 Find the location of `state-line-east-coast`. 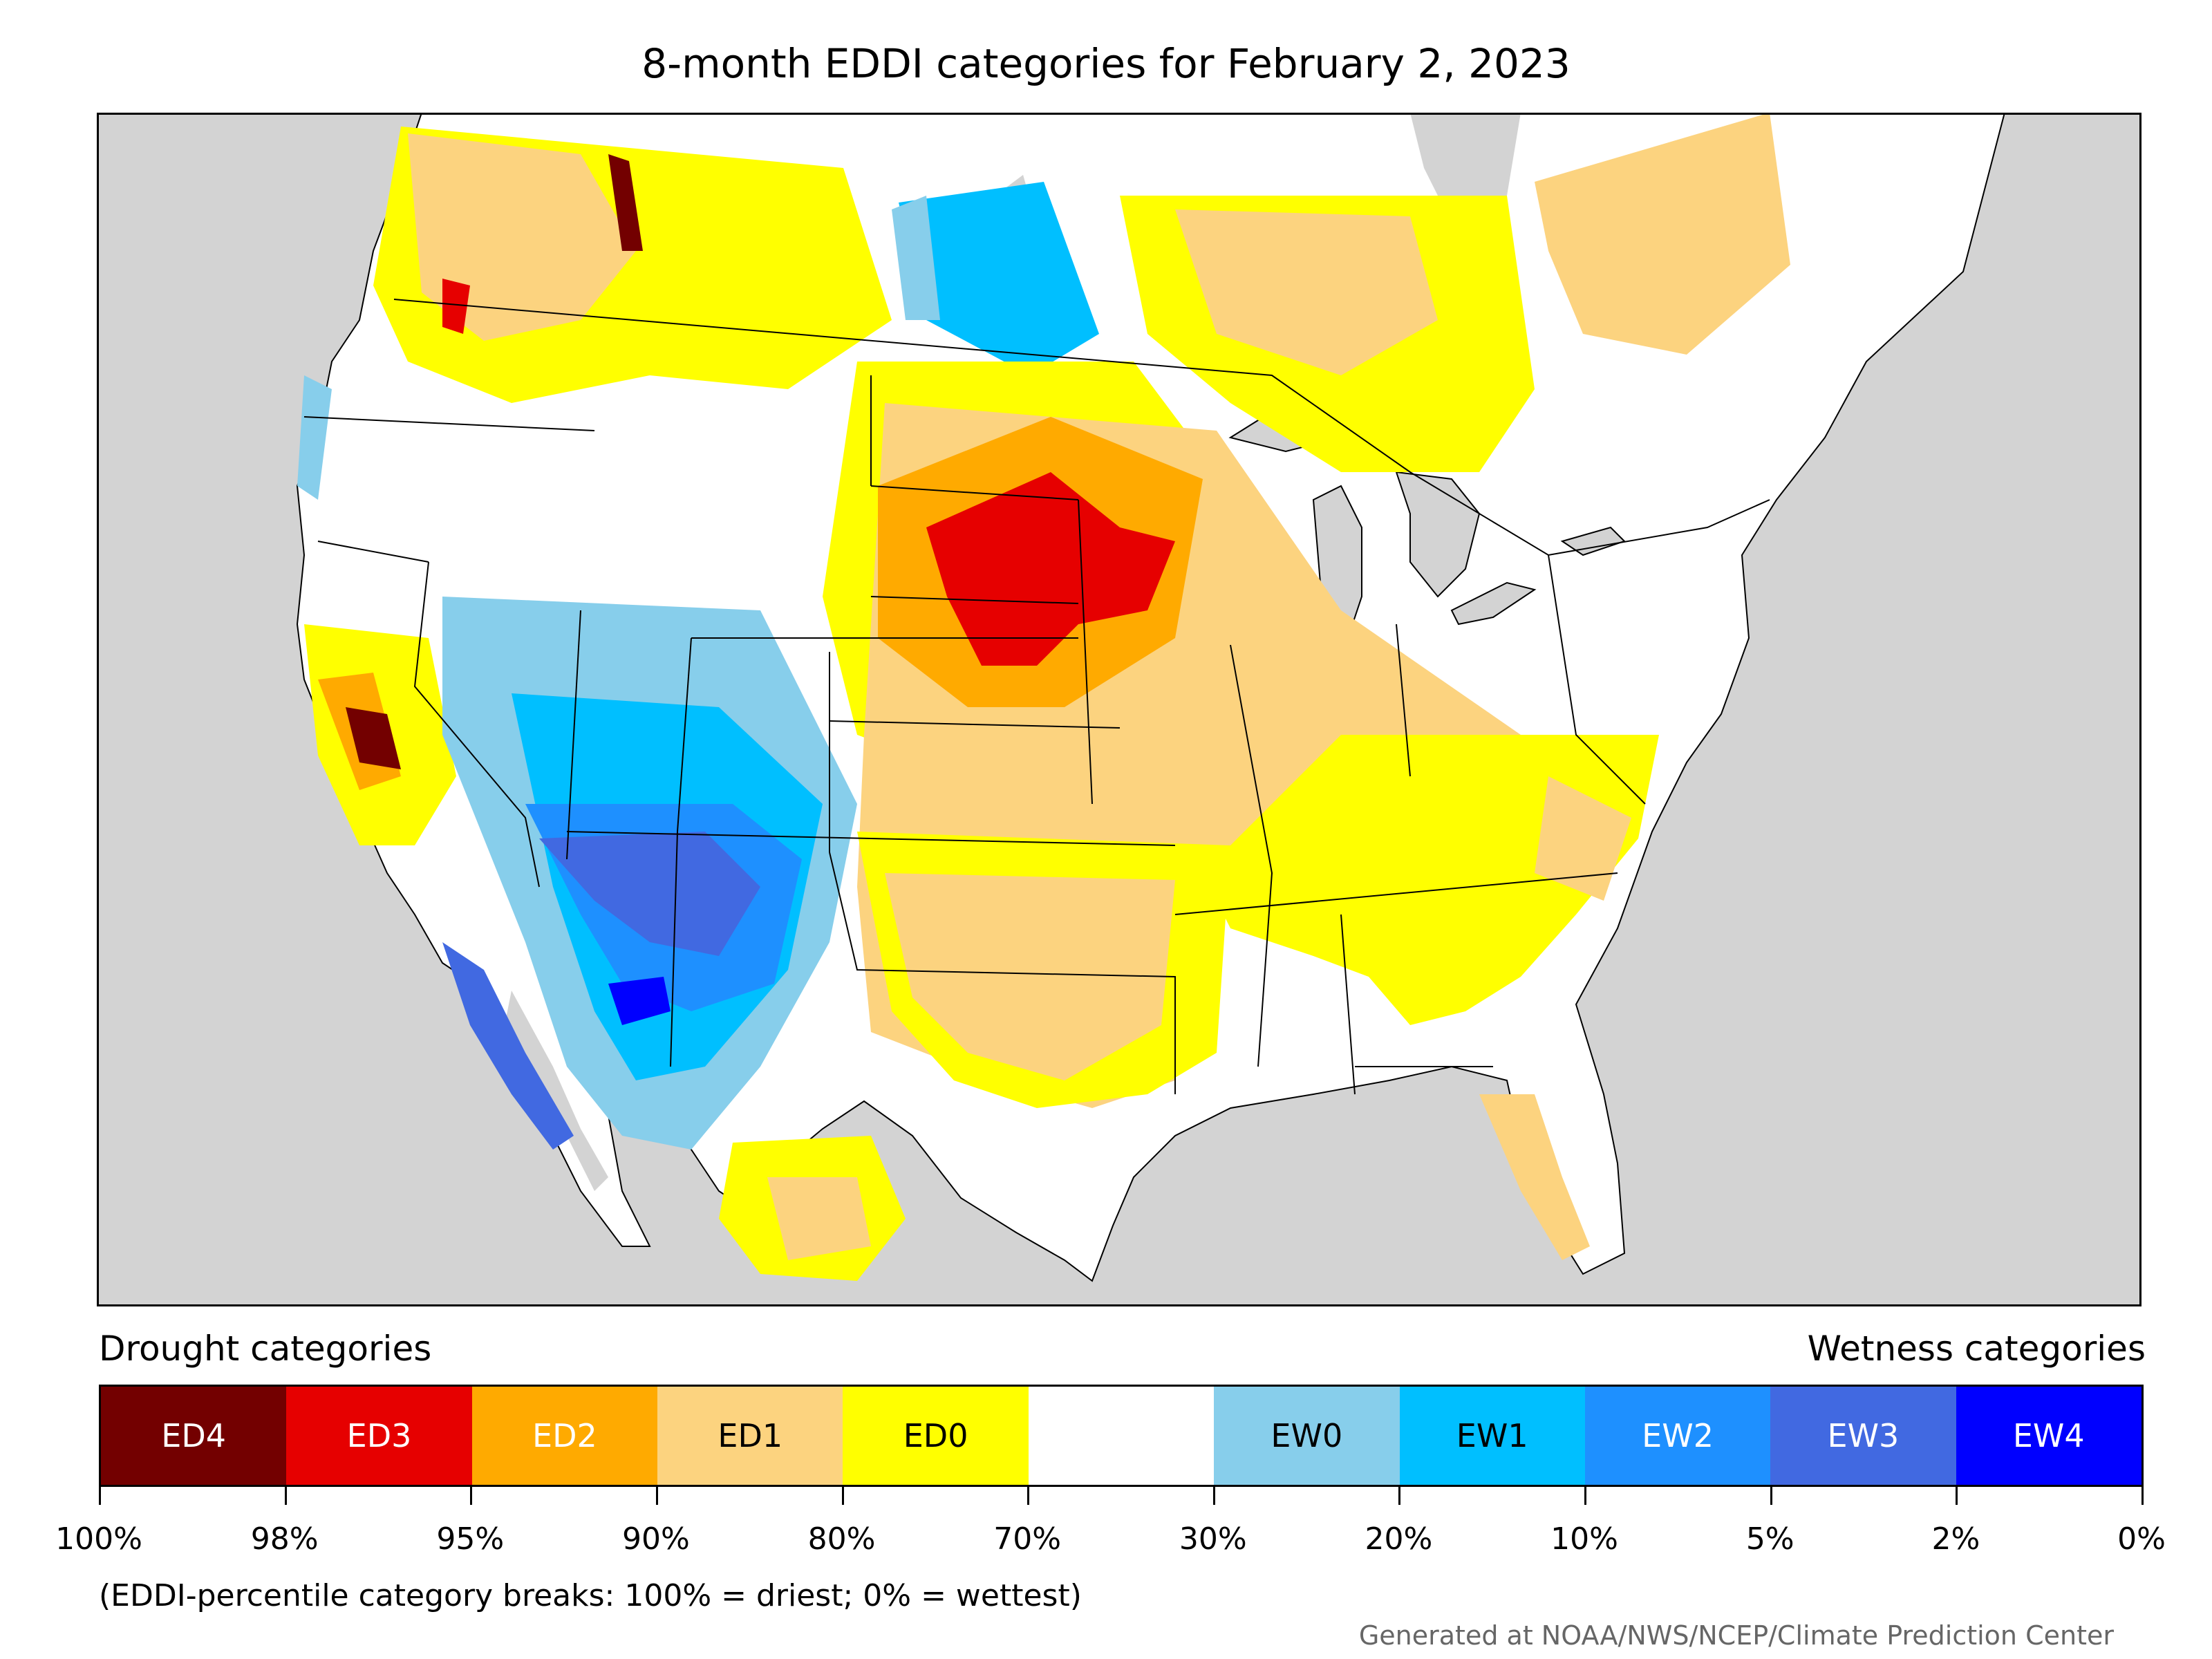

state-line-east-coast is located at coordinates (1597, 679).